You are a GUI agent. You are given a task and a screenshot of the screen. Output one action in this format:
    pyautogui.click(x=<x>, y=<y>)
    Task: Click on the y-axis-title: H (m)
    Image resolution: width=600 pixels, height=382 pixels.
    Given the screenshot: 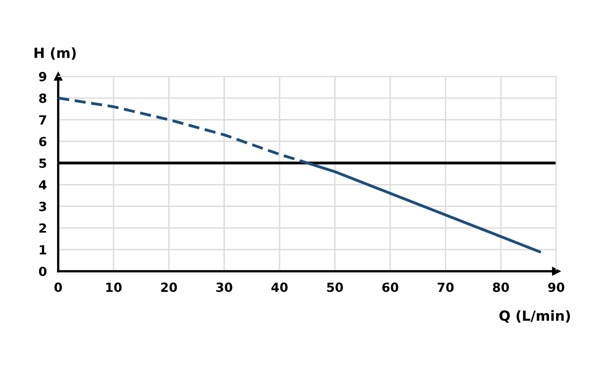 What is the action you would take?
    pyautogui.click(x=55, y=53)
    